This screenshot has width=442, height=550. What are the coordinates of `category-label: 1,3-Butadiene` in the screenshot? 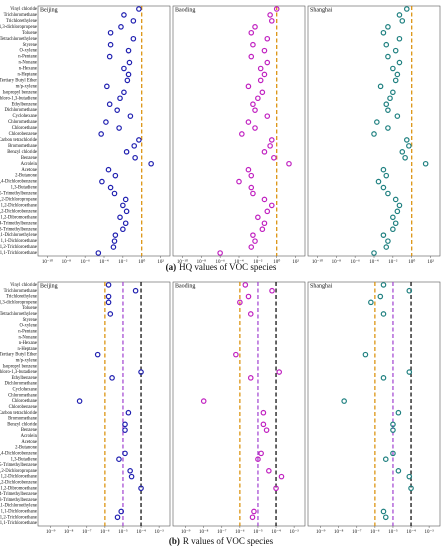 It's located at (24, 459).